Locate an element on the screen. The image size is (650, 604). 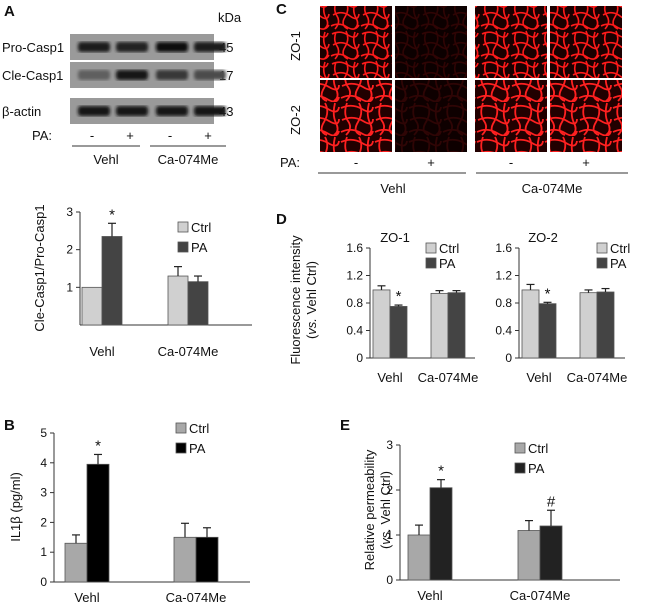
y-axis-label: Cle-Casp1/Pro-Casp1 is located at coordinates (39, 267).